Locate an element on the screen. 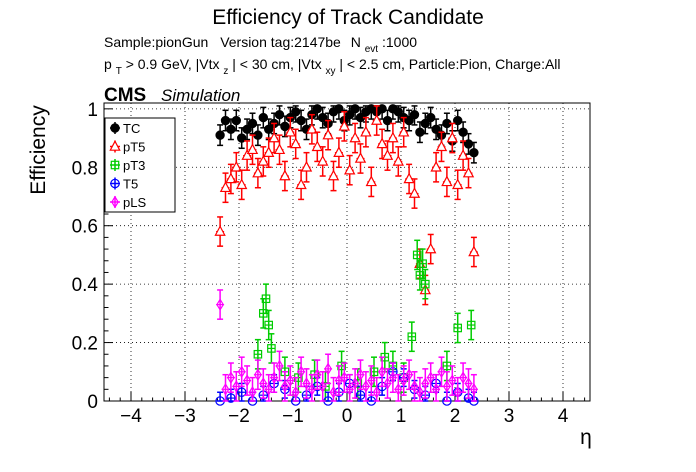 This screenshot has height=472, width=696. x-tick-label: 4 is located at coordinates (563, 416).